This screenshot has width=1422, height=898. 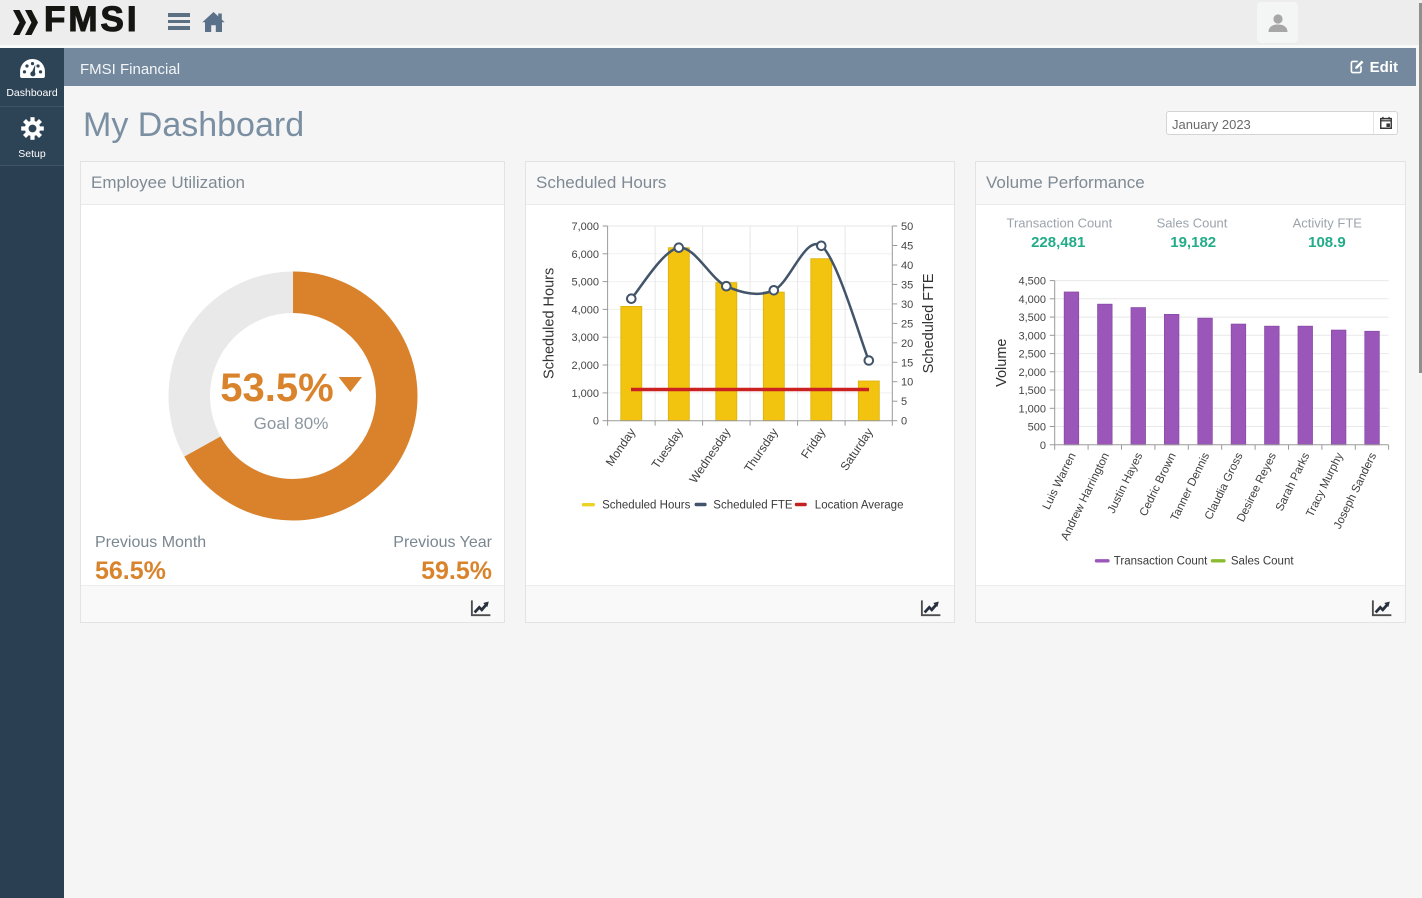 What do you see at coordinates (859, 506) in the screenshot?
I see `svg-text: Location Average` at bounding box center [859, 506].